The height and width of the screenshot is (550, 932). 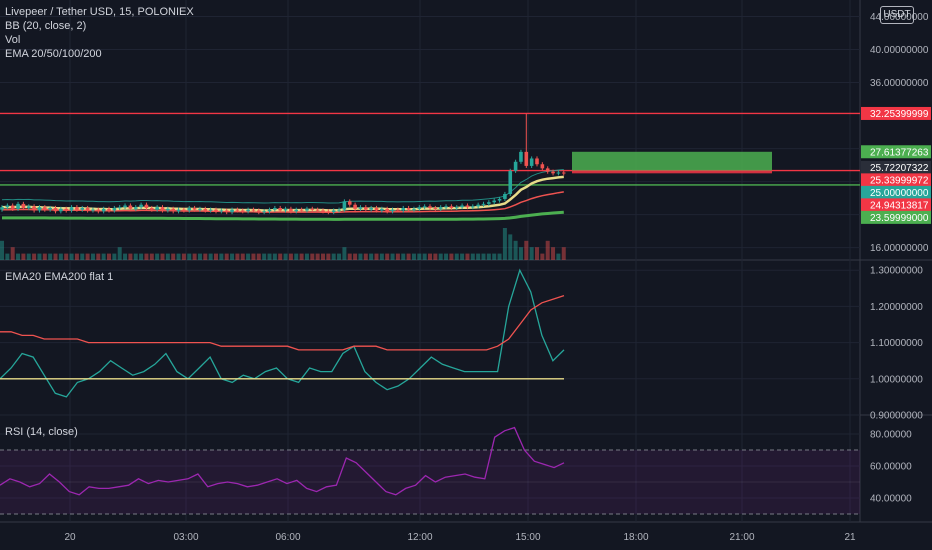 I want to click on ema-flat-pane, so click(x=282, y=333).